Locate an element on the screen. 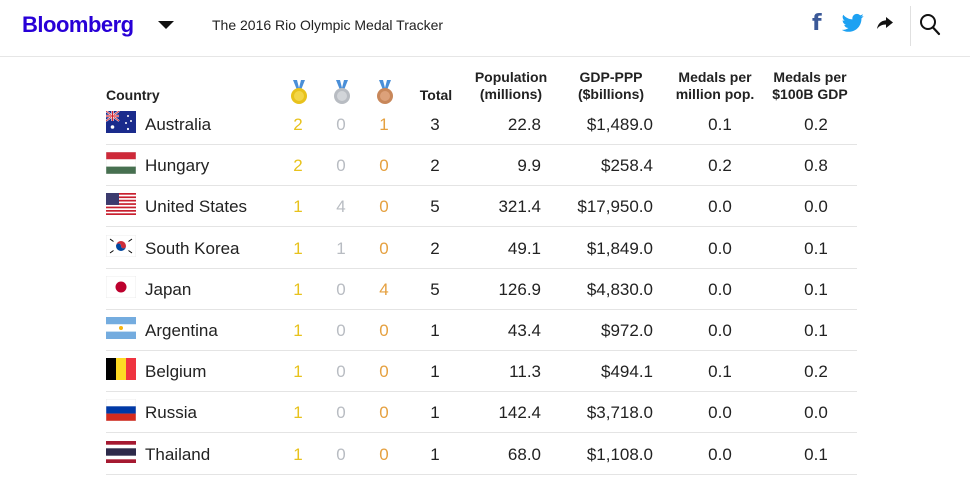 This screenshot has width=970, height=485. population-value: 126.9 is located at coordinates (519, 289).